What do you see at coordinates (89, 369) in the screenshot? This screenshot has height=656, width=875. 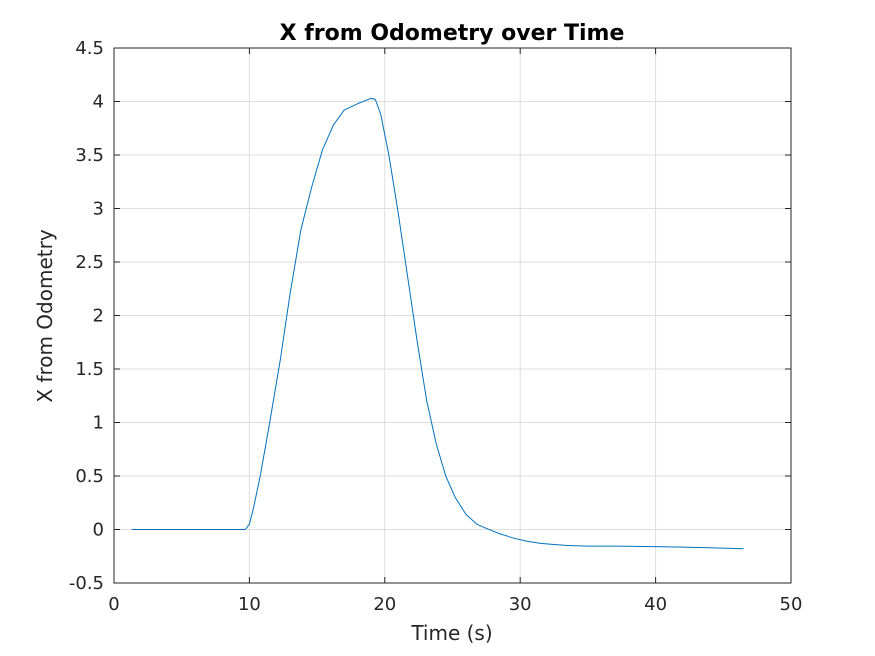 I see `y-tick-label: 1.5` at bounding box center [89, 369].